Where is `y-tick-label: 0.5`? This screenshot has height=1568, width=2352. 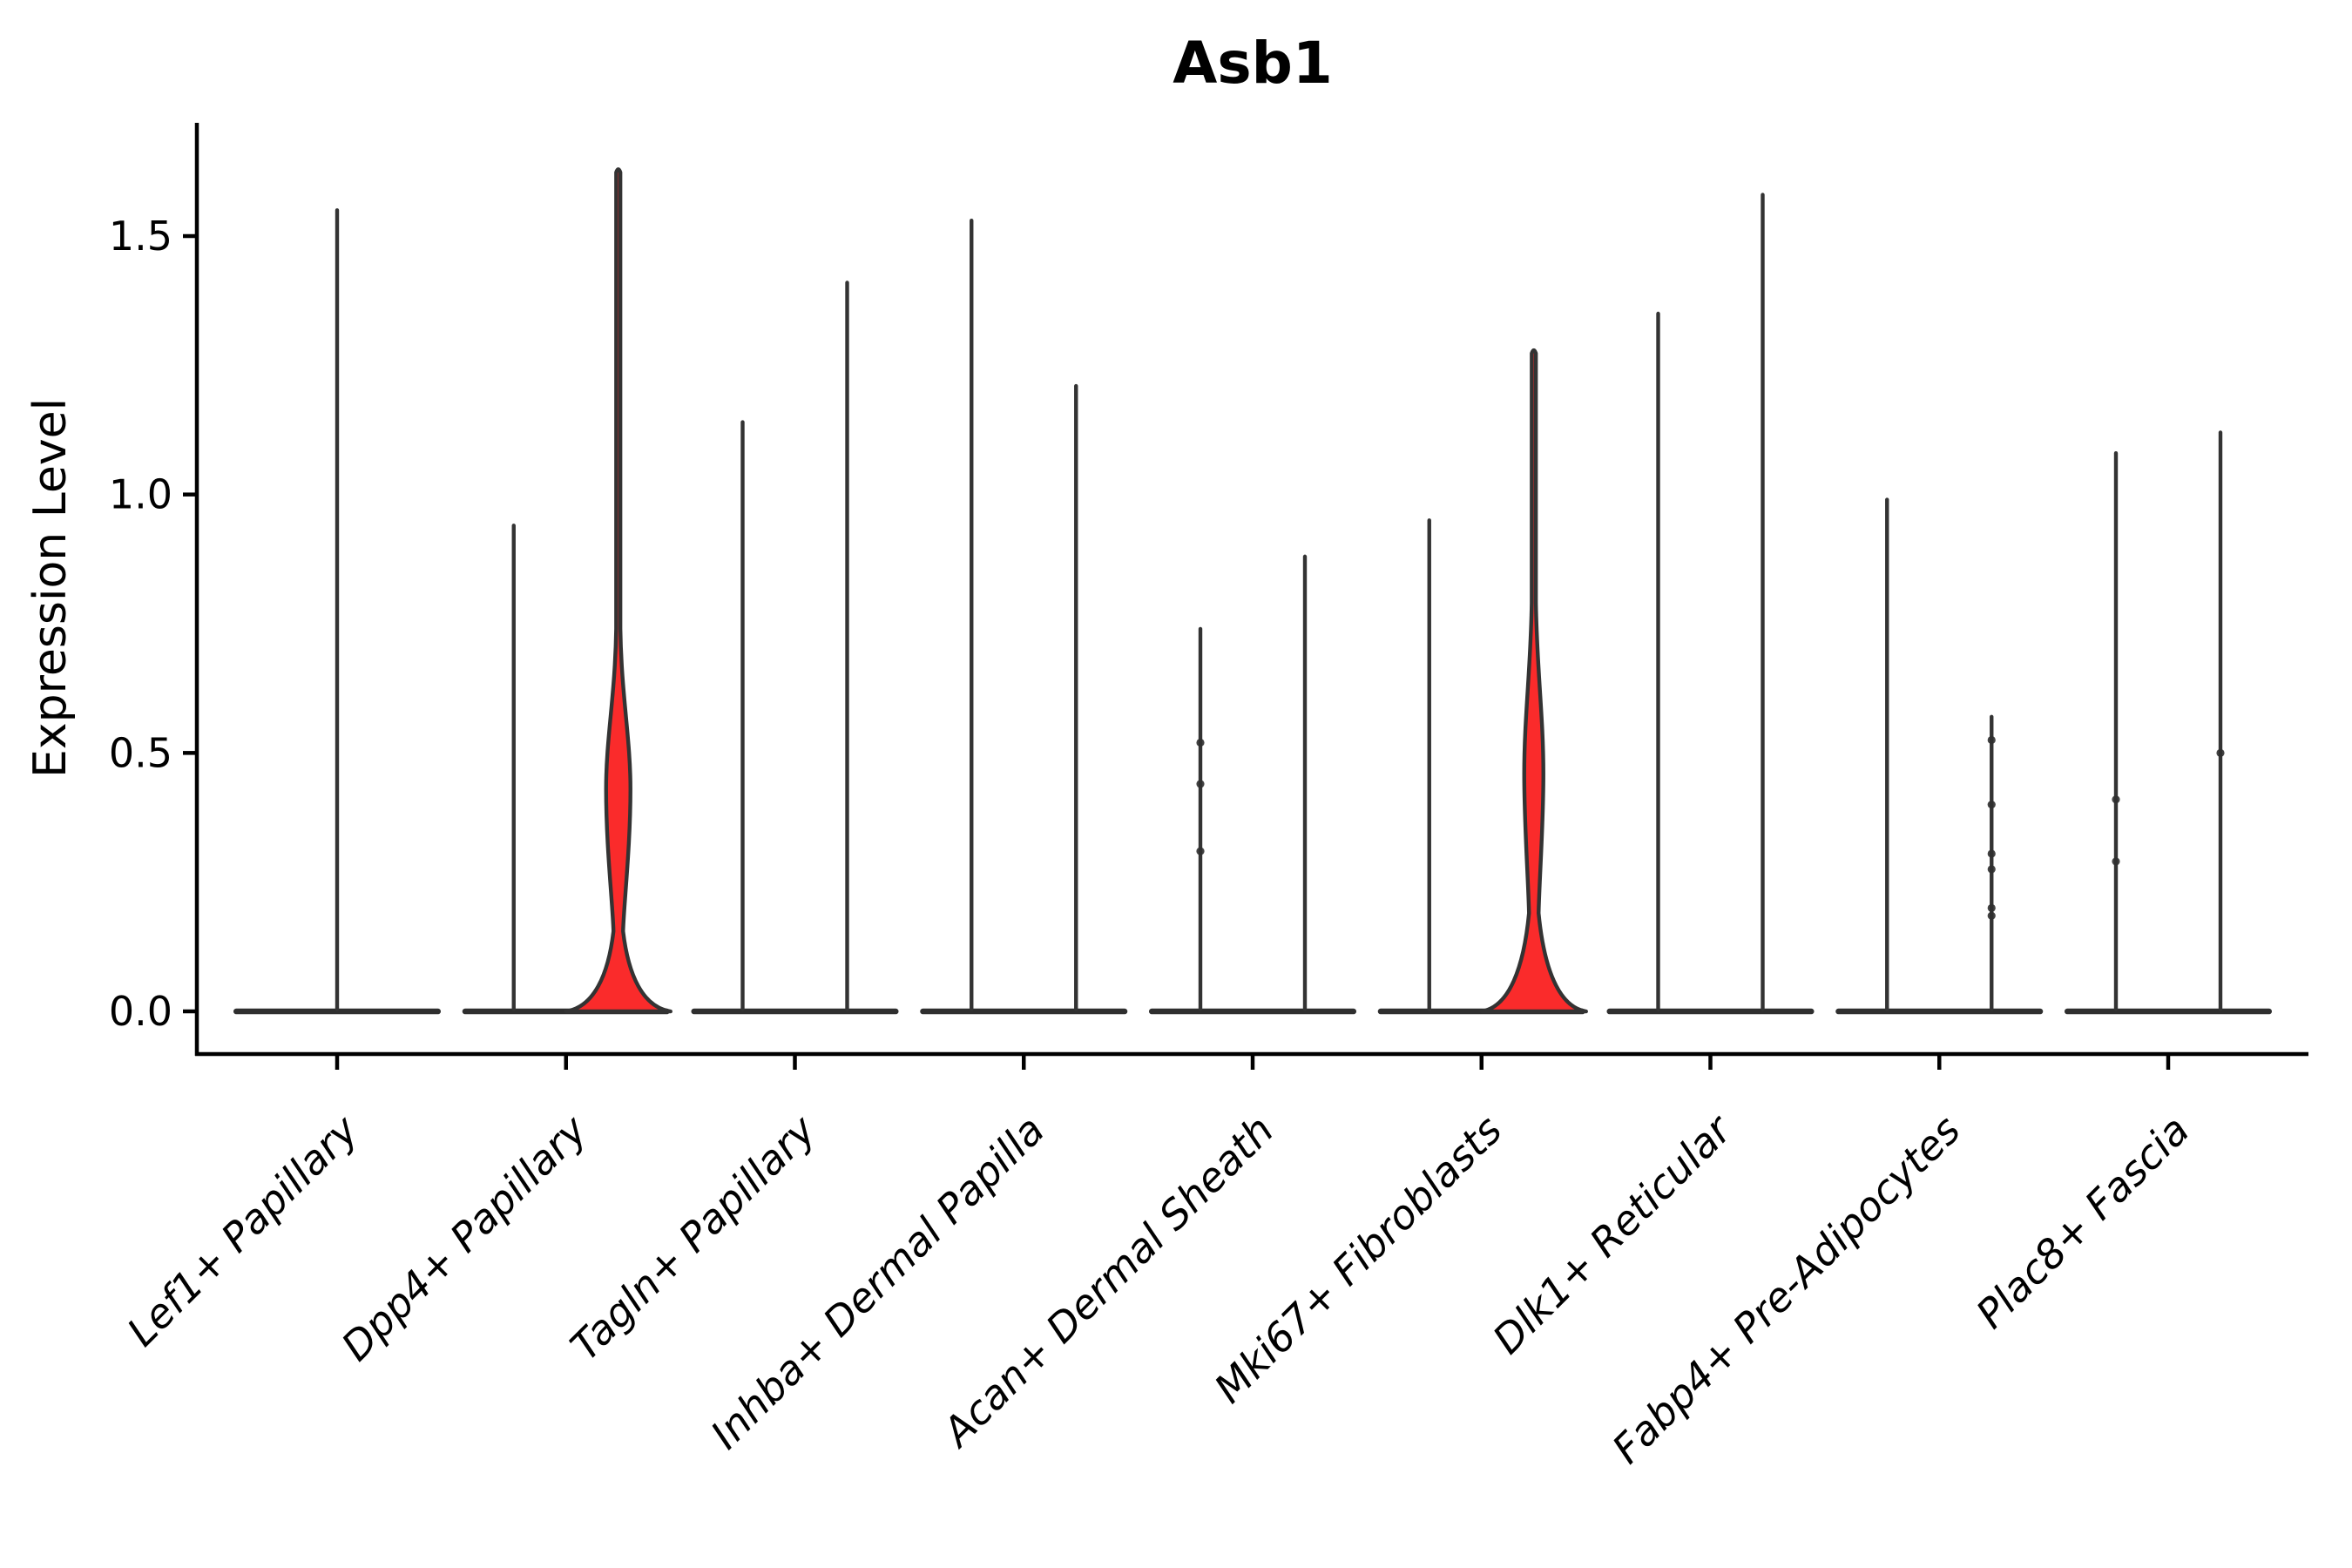 y-tick-label: 0.5 is located at coordinates (140, 752).